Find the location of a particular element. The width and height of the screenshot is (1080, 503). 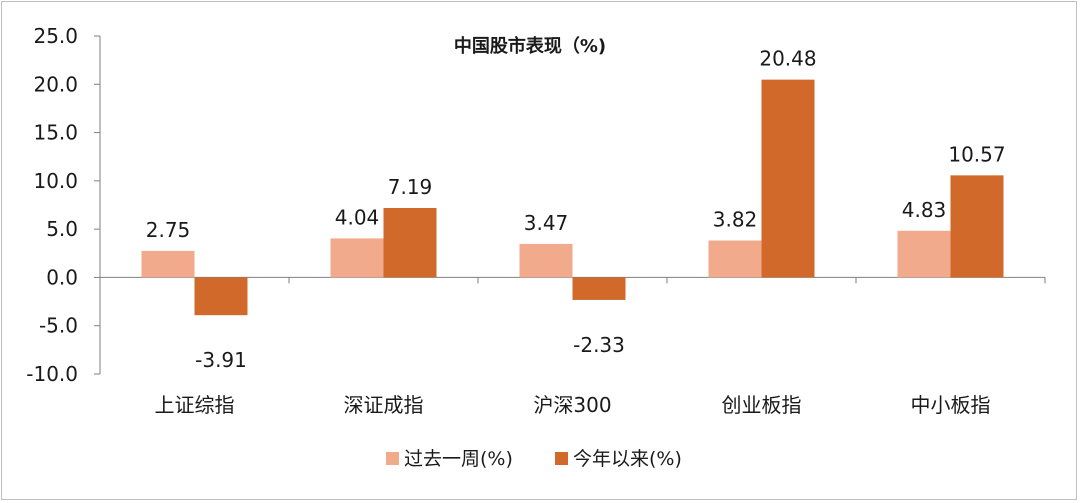

data-label: 3.82 is located at coordinates (735, 220).